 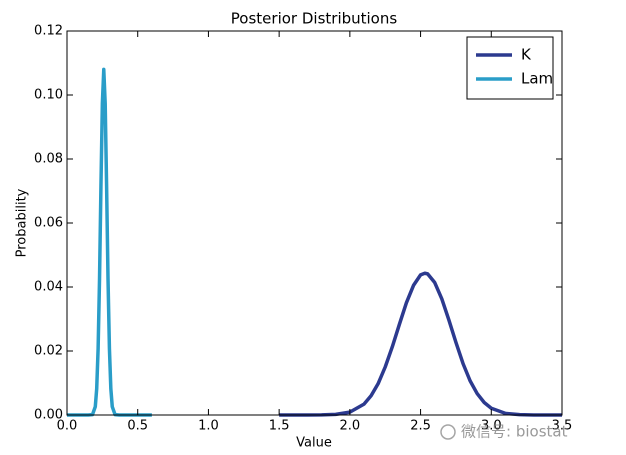 I want to click on y-tick-label: 0.06, so click(x=48, y=223).